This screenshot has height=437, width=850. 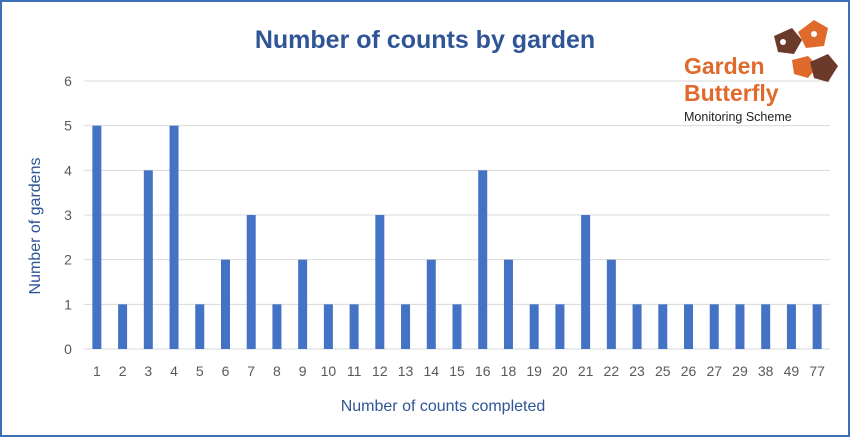 I want to click on x-tick-label: 9, so click(x=303, y=371).